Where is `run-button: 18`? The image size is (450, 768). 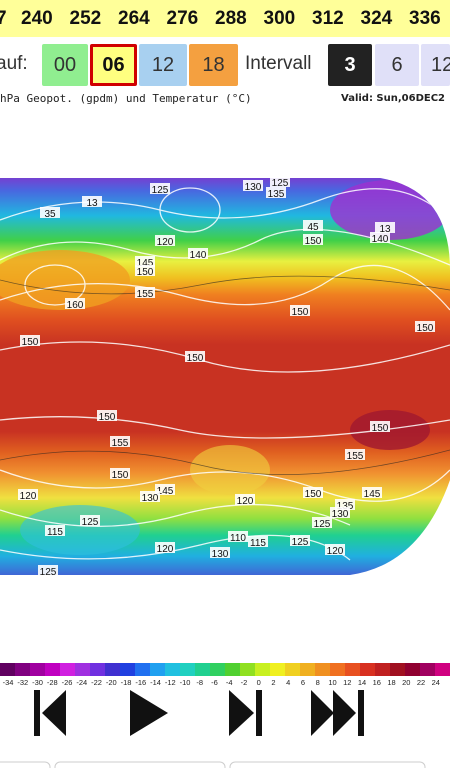 run-button: 18 is located at coordinates (213, 65).